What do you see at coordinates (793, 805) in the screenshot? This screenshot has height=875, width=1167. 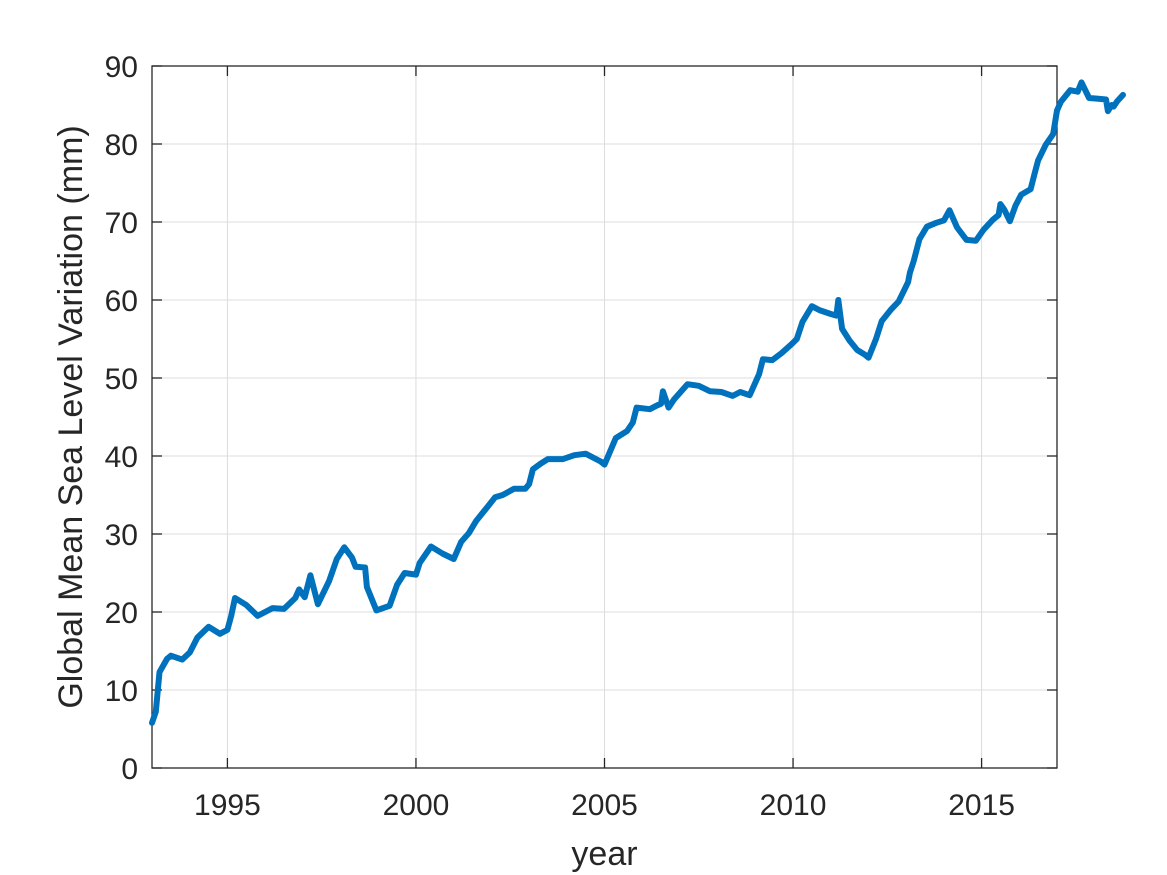 I see `x-tick-label: 2010` at bounding box center [793, 805].